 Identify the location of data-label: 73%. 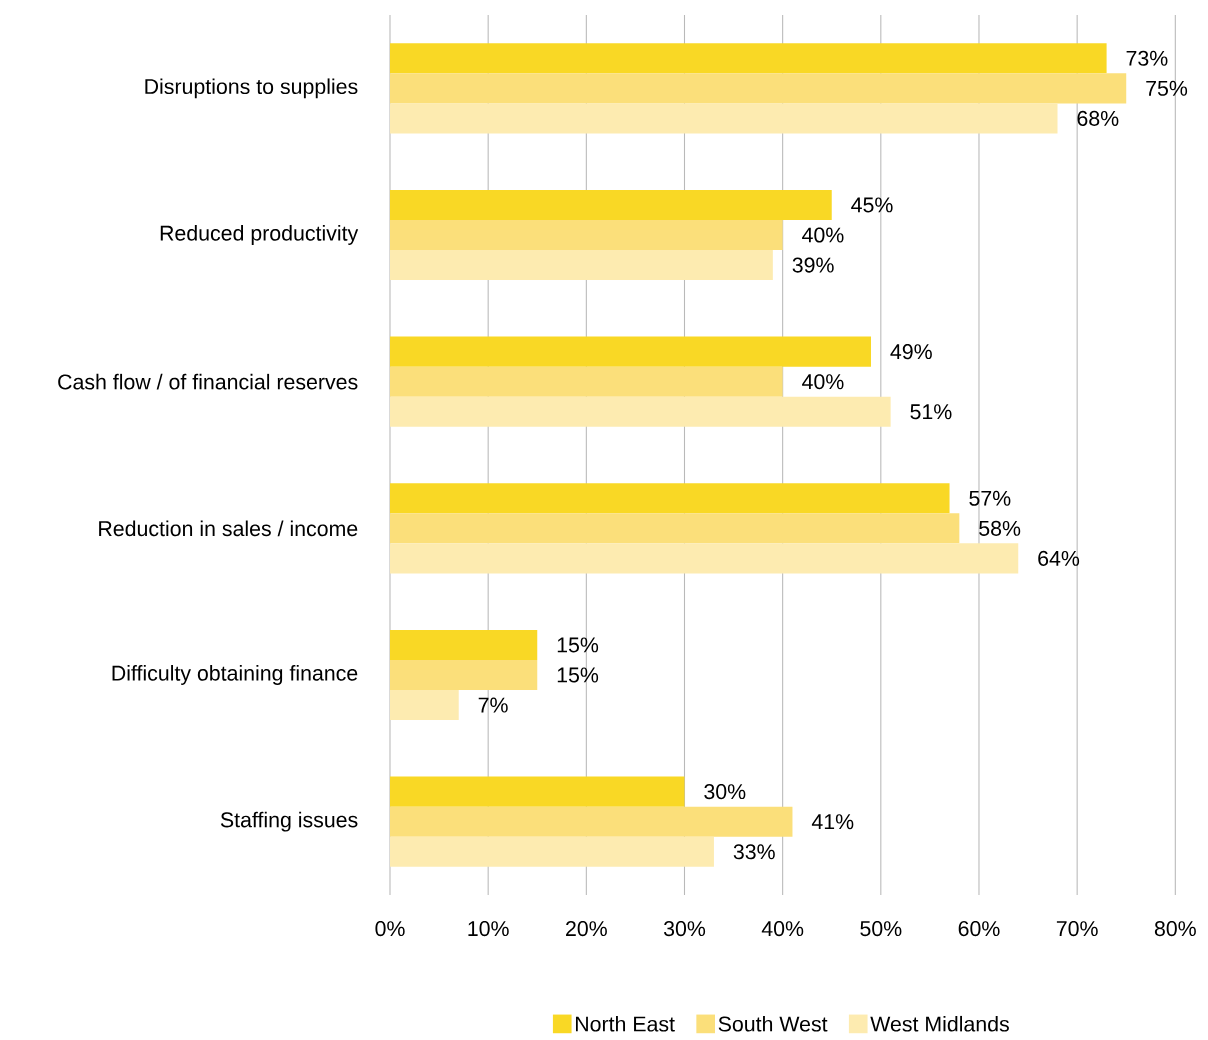
(1147, 58).